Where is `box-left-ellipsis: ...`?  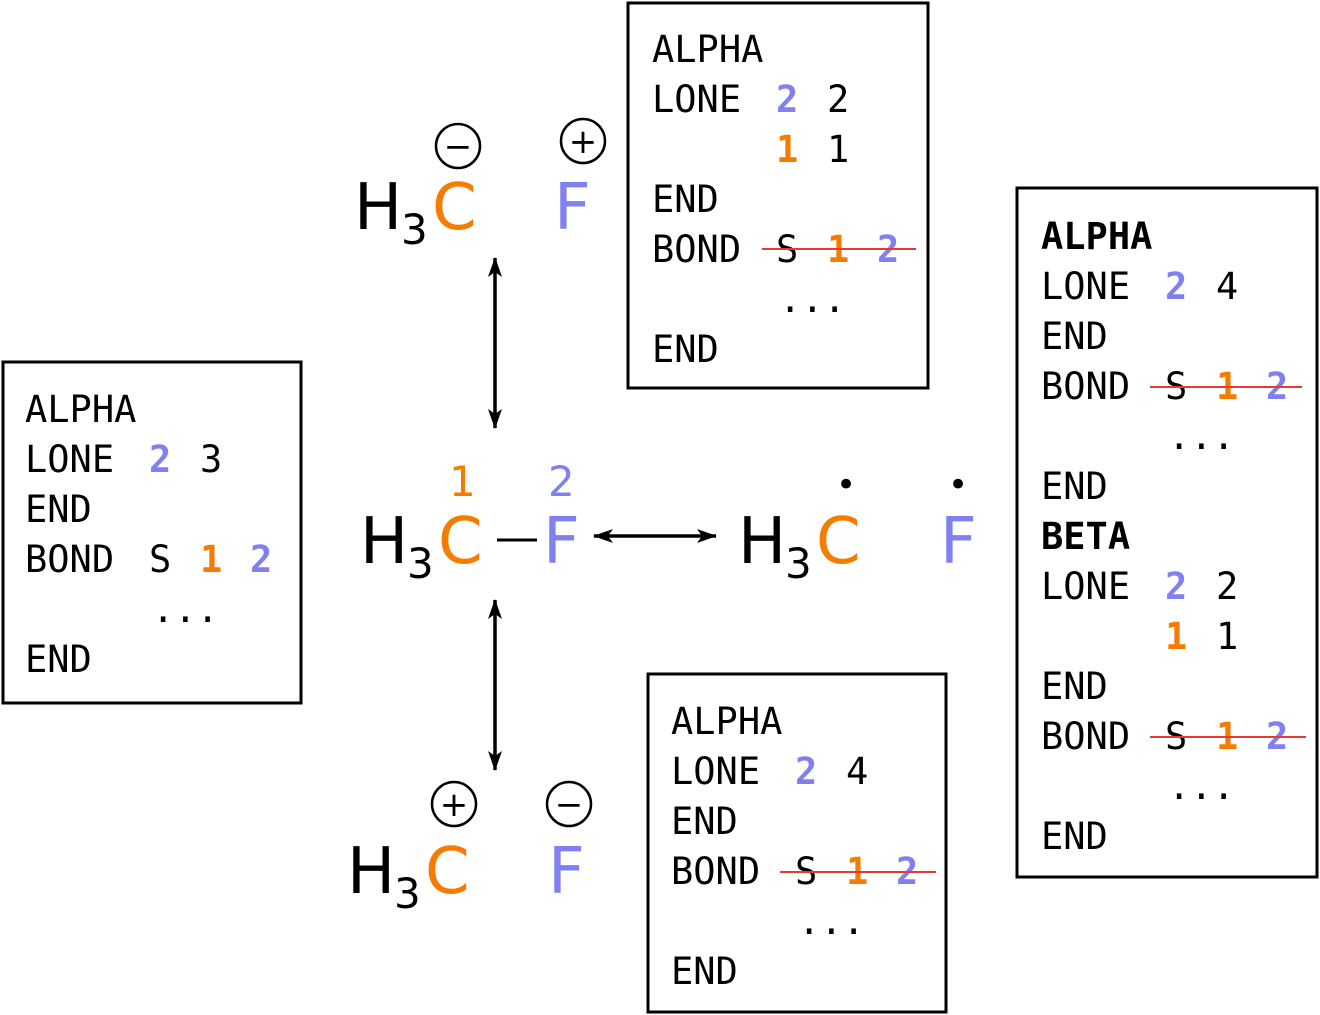 box-left-ellipsis: ... is located at coordinates (185, 609).